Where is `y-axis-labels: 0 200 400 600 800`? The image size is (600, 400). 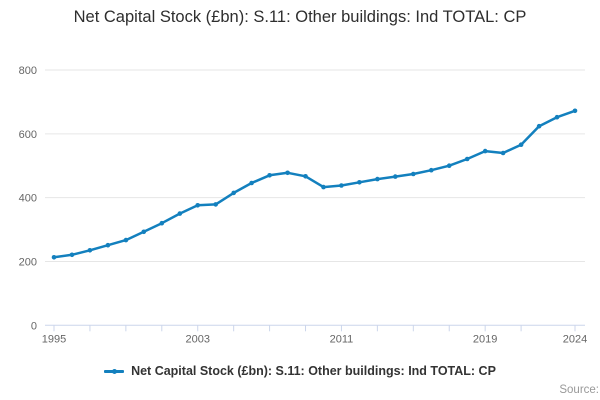 y-axis-labels: 0 200 400 600 800 is located at coordinates (28, 198).